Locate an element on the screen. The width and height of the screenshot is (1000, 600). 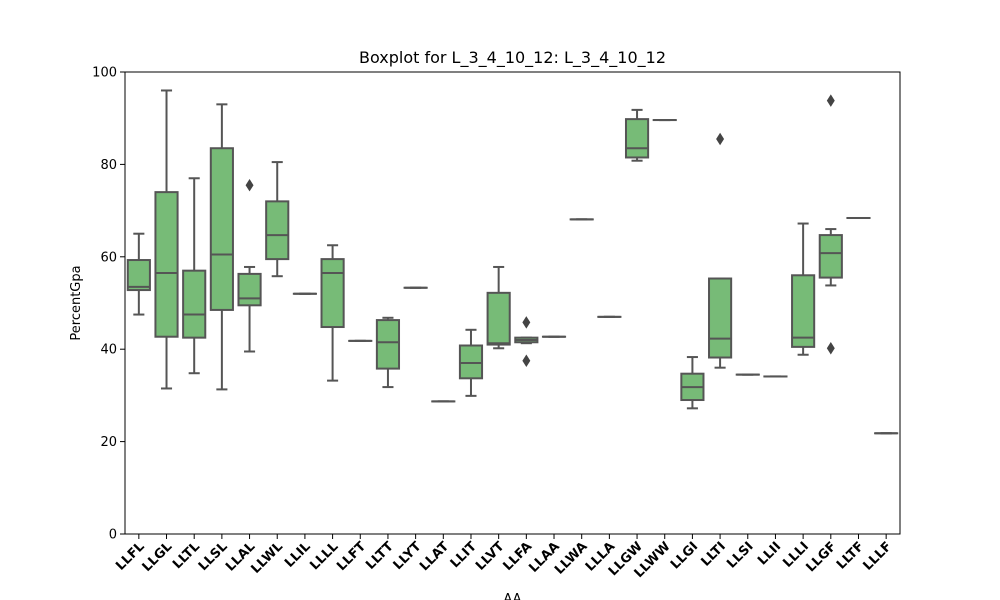
box-llfa is located at coordinates (526, 341).